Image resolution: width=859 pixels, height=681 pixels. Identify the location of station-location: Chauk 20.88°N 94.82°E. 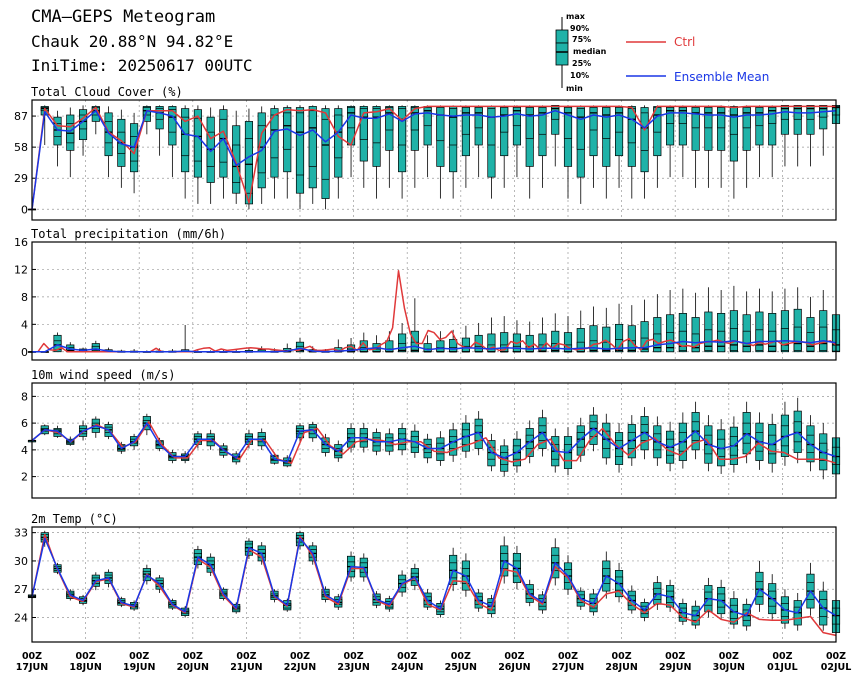
(132, 41).